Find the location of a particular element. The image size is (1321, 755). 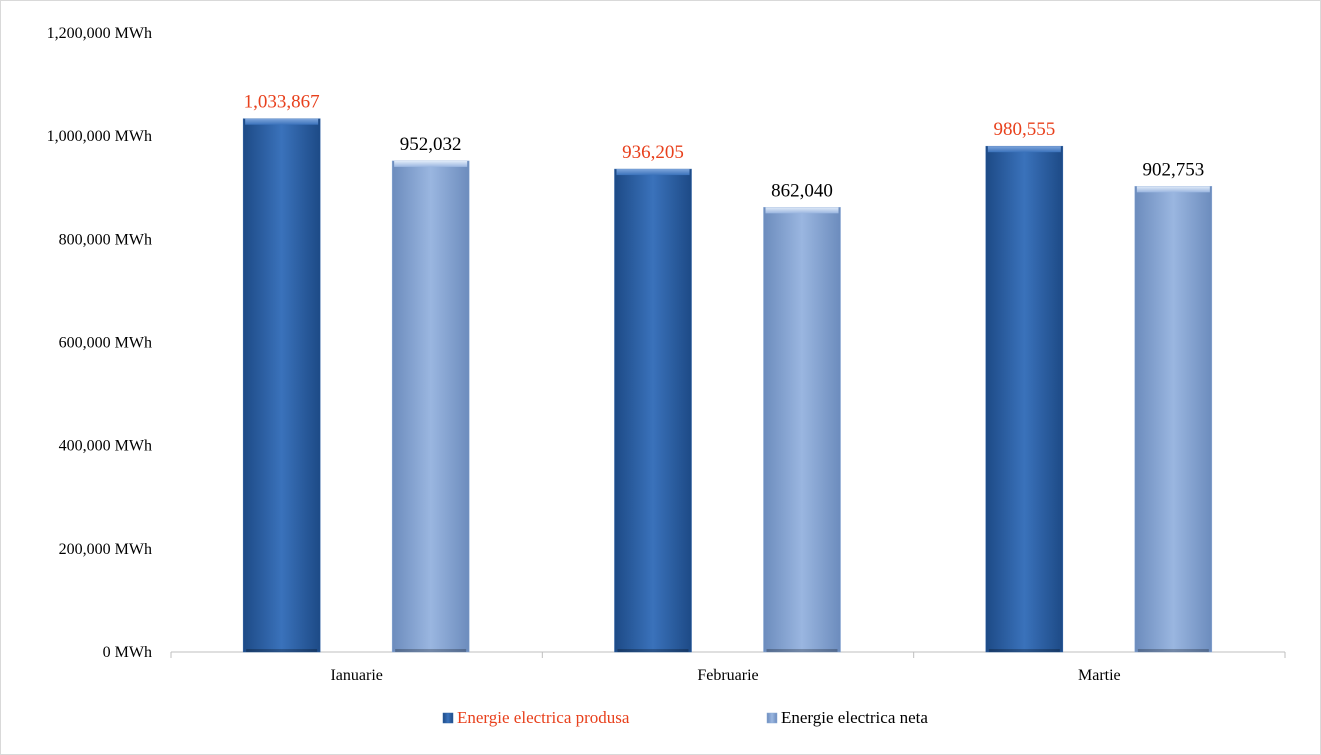

bar-produsa-martie is located at coordinates (1024, 399).